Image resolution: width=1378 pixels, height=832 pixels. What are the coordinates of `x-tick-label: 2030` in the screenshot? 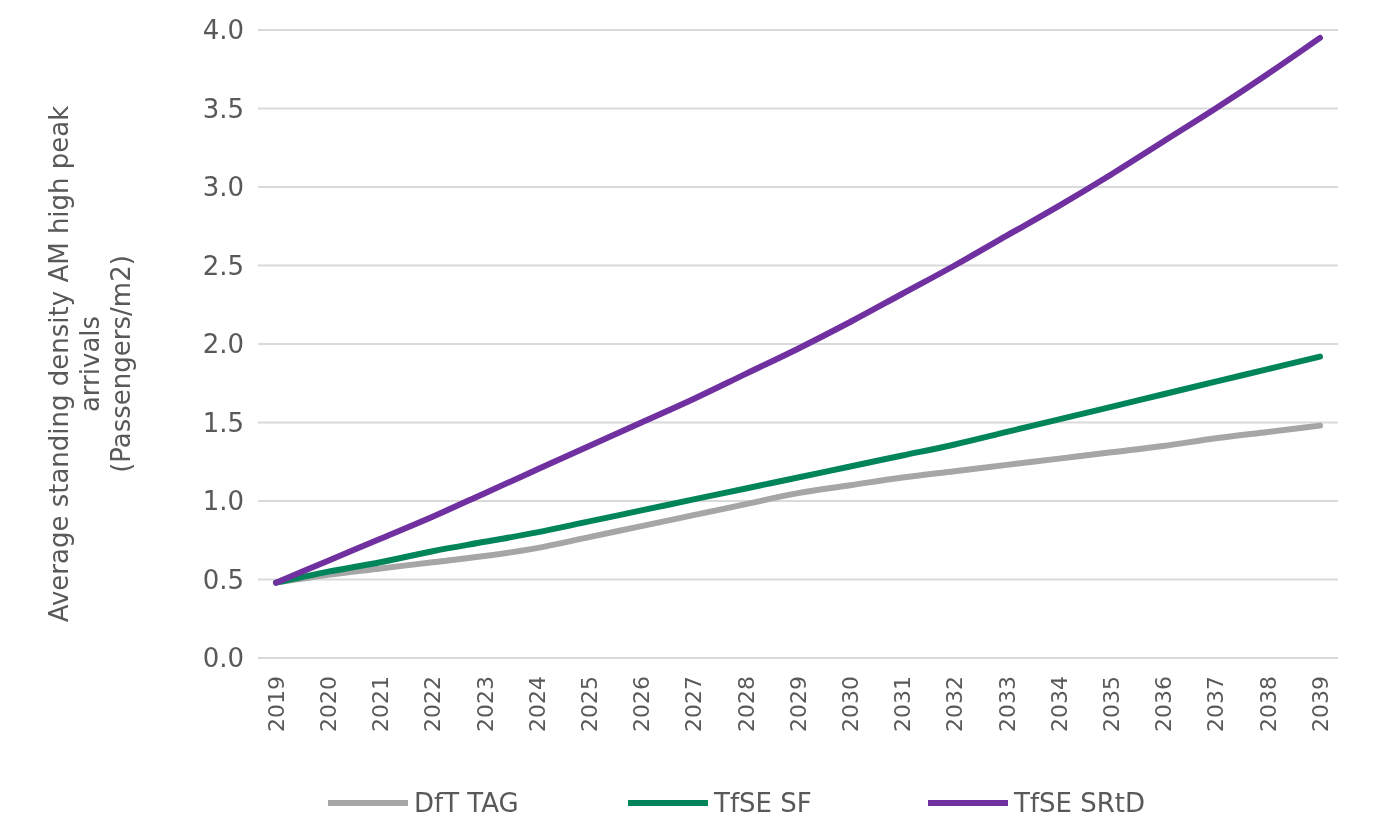 It's located at (850, 704).